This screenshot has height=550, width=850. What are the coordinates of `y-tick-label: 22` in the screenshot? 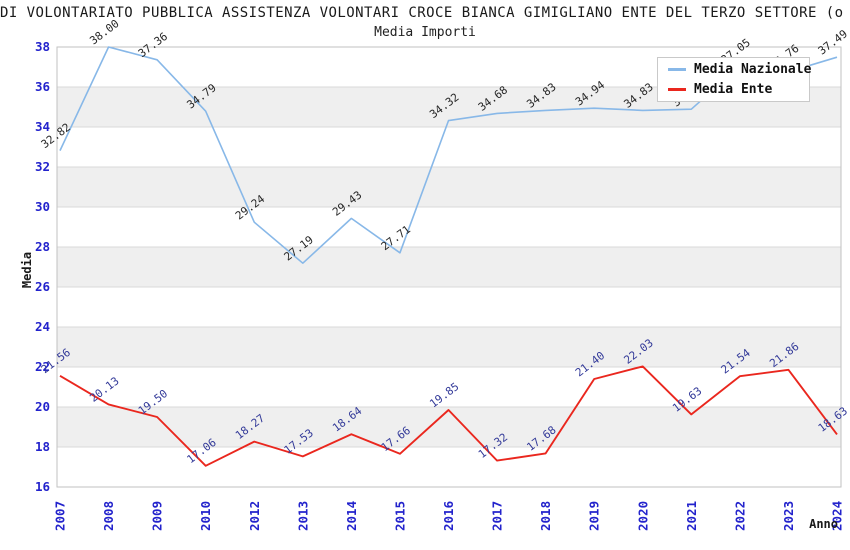 It's located at (42, 366).